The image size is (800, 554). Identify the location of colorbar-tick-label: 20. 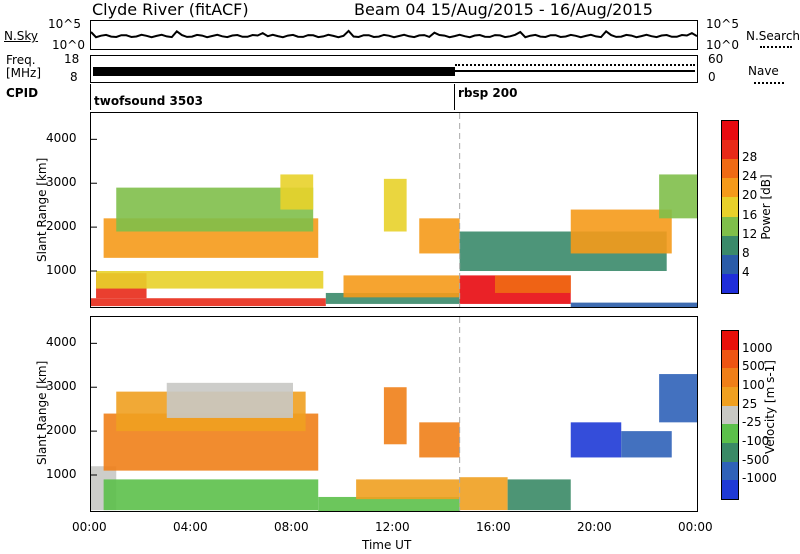
(750, 195).